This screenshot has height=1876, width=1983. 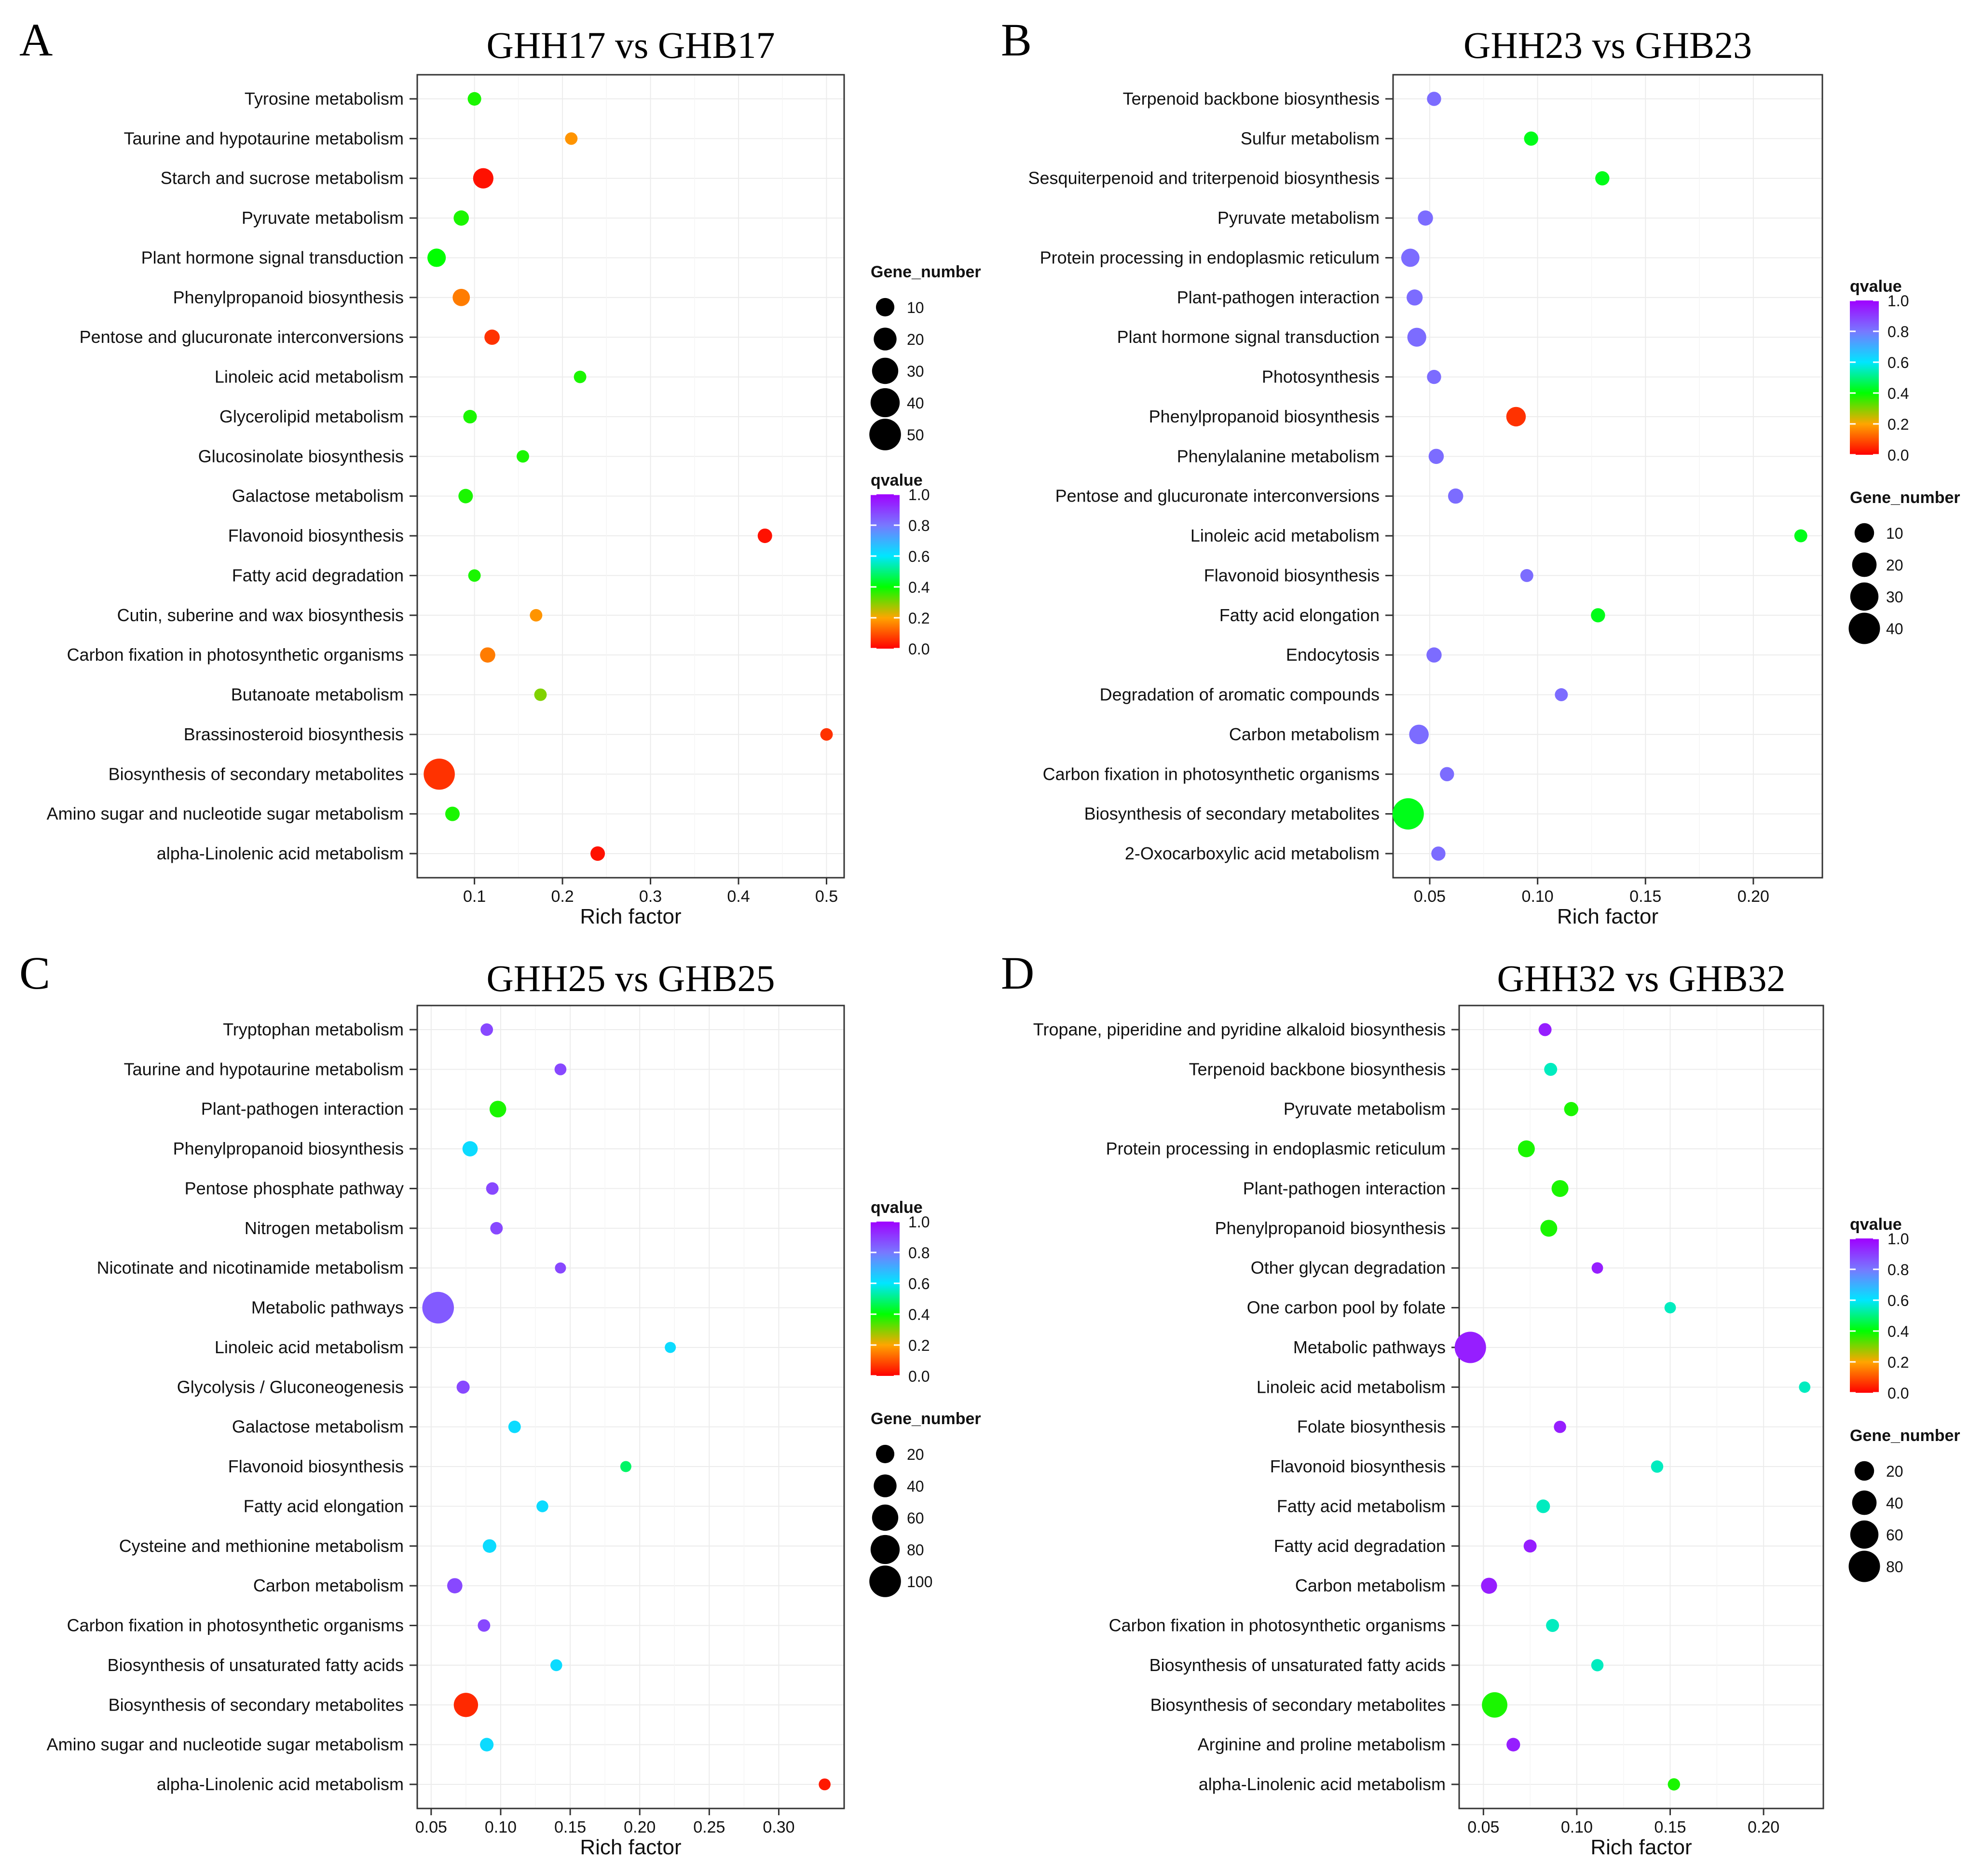 What do you see at coordinates (1864, 1315) in the screenshot?
I see `qvalue-colorbar` at bounding box center [1864, 1315].